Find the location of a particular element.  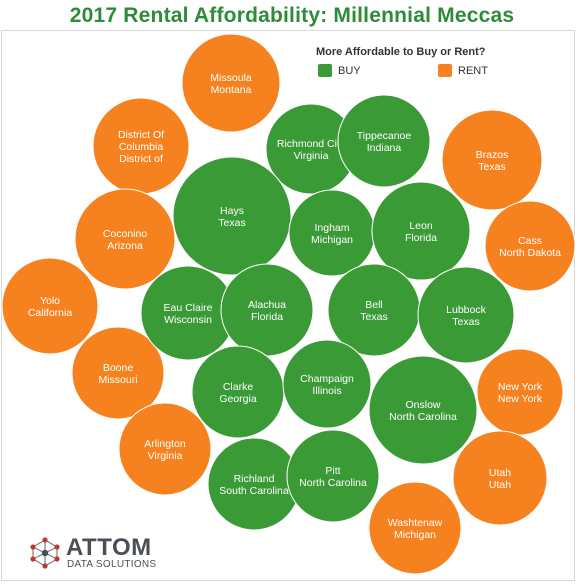

bubble-label: District Of is located at coordinates (141, 135).